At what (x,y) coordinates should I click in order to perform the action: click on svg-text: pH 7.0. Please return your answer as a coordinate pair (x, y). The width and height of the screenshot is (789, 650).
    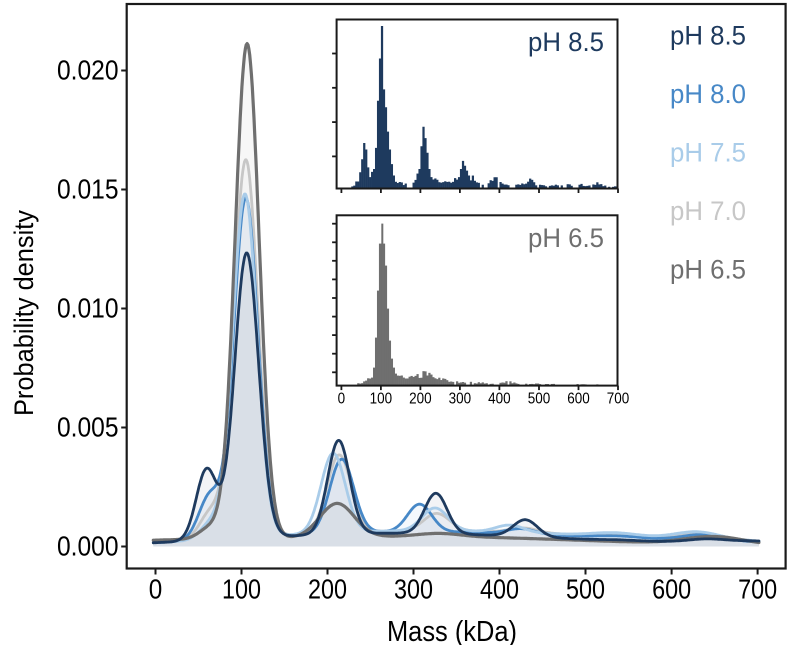
    Looking at the image, I should click on (708, 211).